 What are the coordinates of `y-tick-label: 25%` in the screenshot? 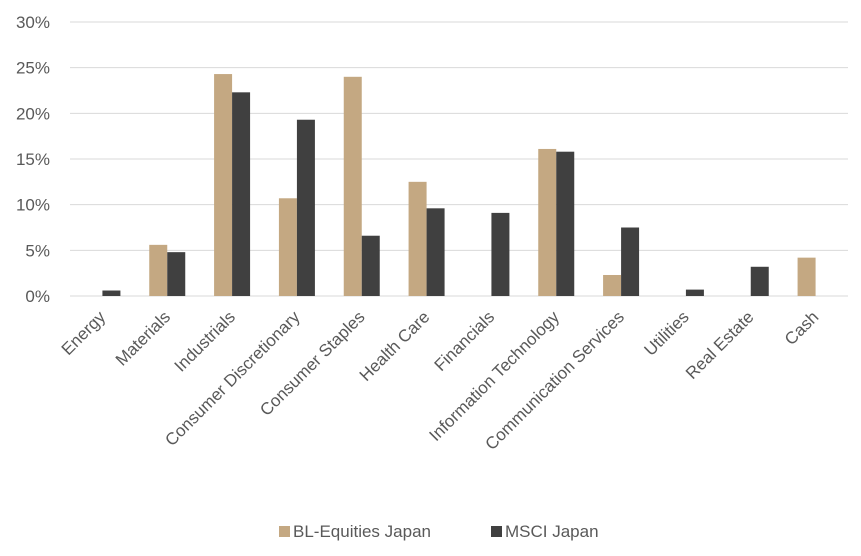 It's located at (33, 68).